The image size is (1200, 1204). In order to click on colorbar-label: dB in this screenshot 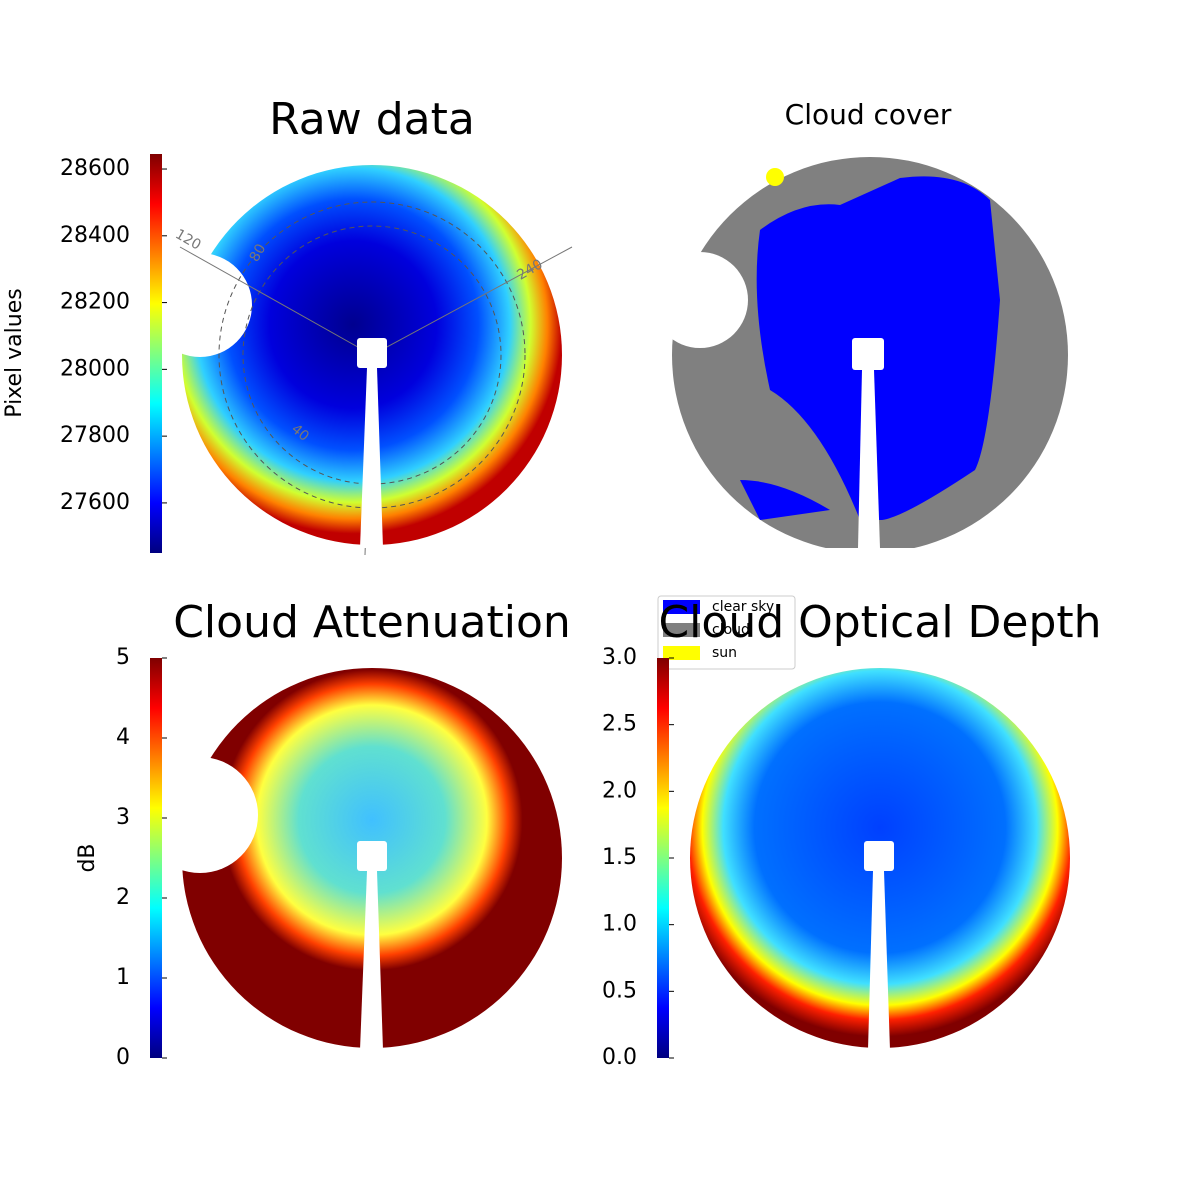, I will do `click(87, 857)`.